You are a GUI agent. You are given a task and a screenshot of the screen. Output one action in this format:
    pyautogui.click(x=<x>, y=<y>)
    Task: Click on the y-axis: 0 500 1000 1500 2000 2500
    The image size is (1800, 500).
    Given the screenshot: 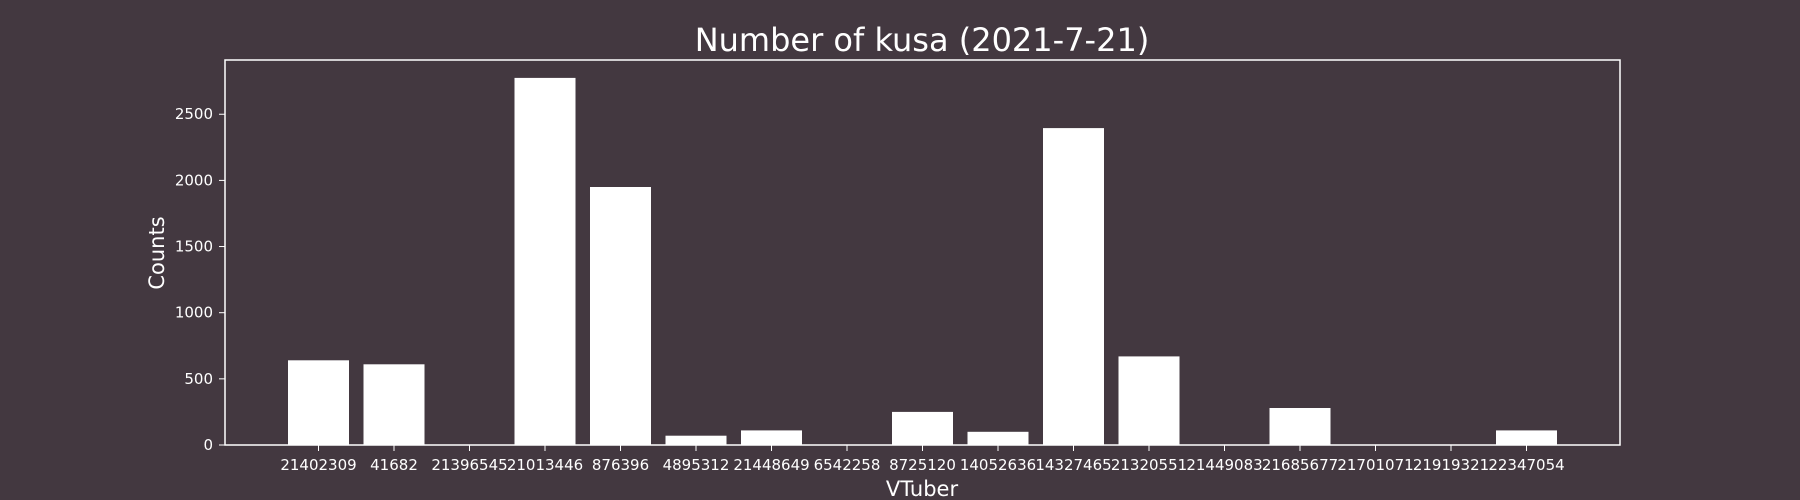 What is the action you would take?
    pyautogui.click(x=200, y=279)
    